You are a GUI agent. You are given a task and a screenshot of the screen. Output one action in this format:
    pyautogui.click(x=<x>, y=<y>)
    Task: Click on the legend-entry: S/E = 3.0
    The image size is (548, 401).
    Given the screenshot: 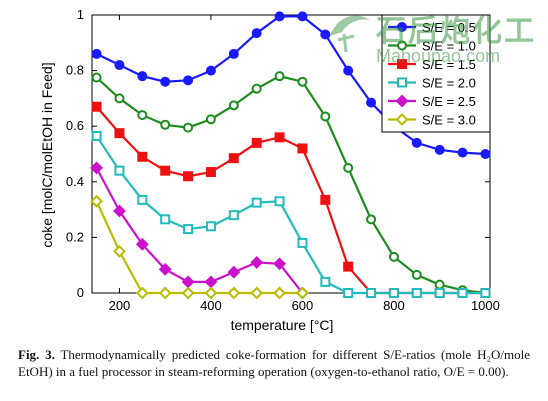 What is the action you would take?
    pyautogui.click(x=432, y=120)
    